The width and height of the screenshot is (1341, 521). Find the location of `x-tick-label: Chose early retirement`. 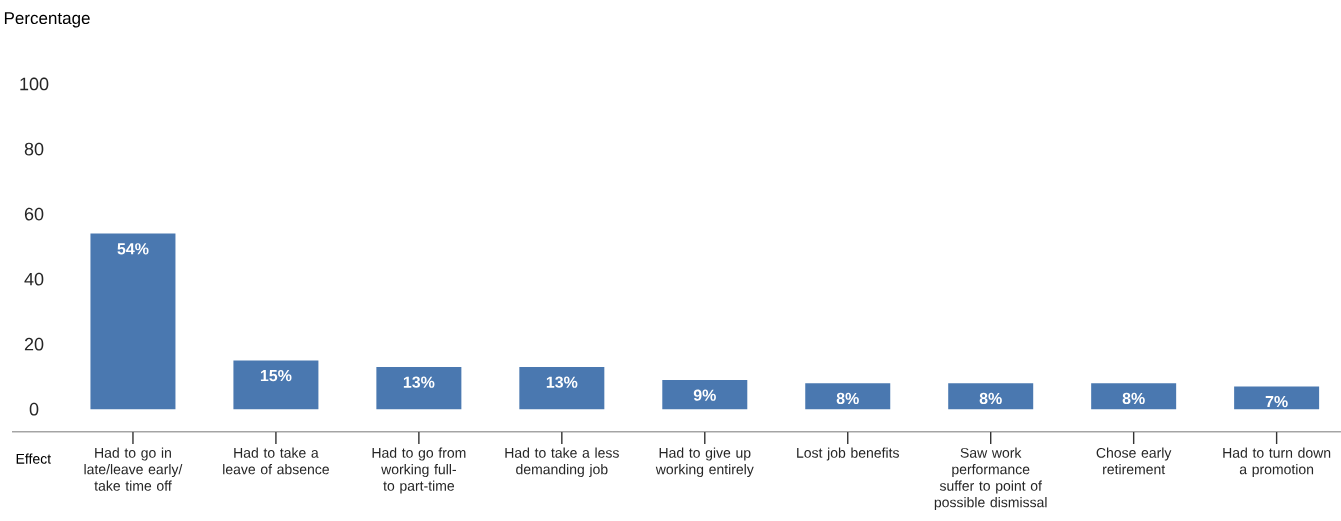

x-tick-label: Chose early retirement is located at coordinates (1134, 461).